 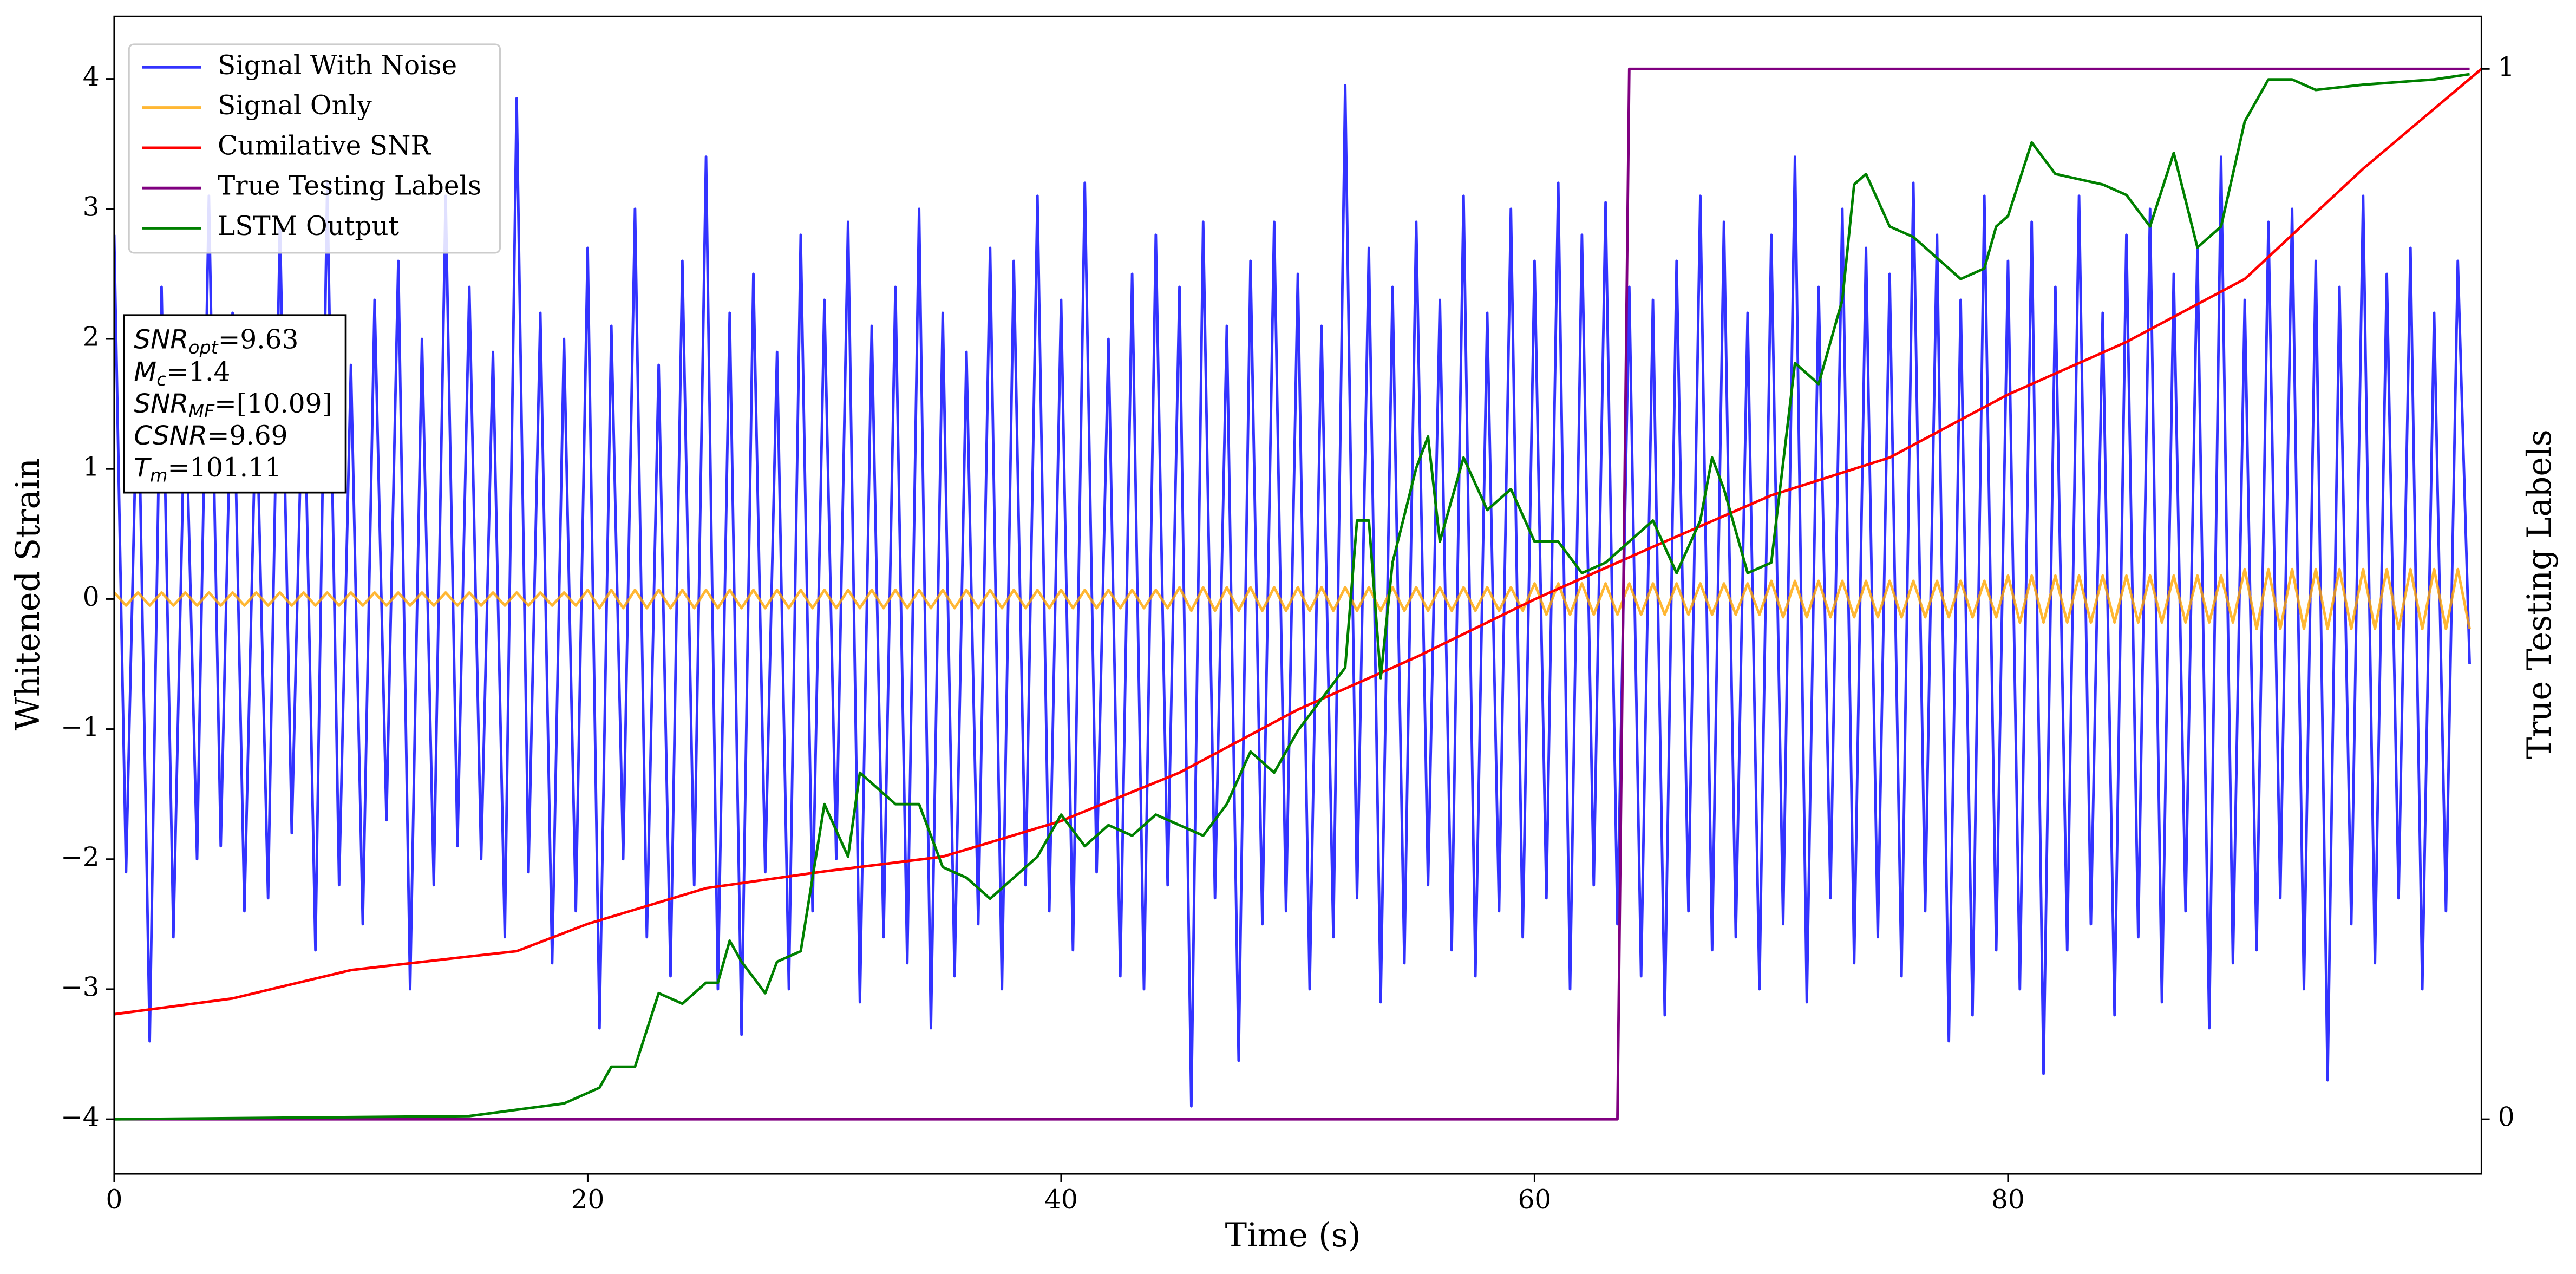 What do you see at coordinates (92, 597) in the screenshot?
I see `y-tick-label: 0` at bounding box center [92, 597].